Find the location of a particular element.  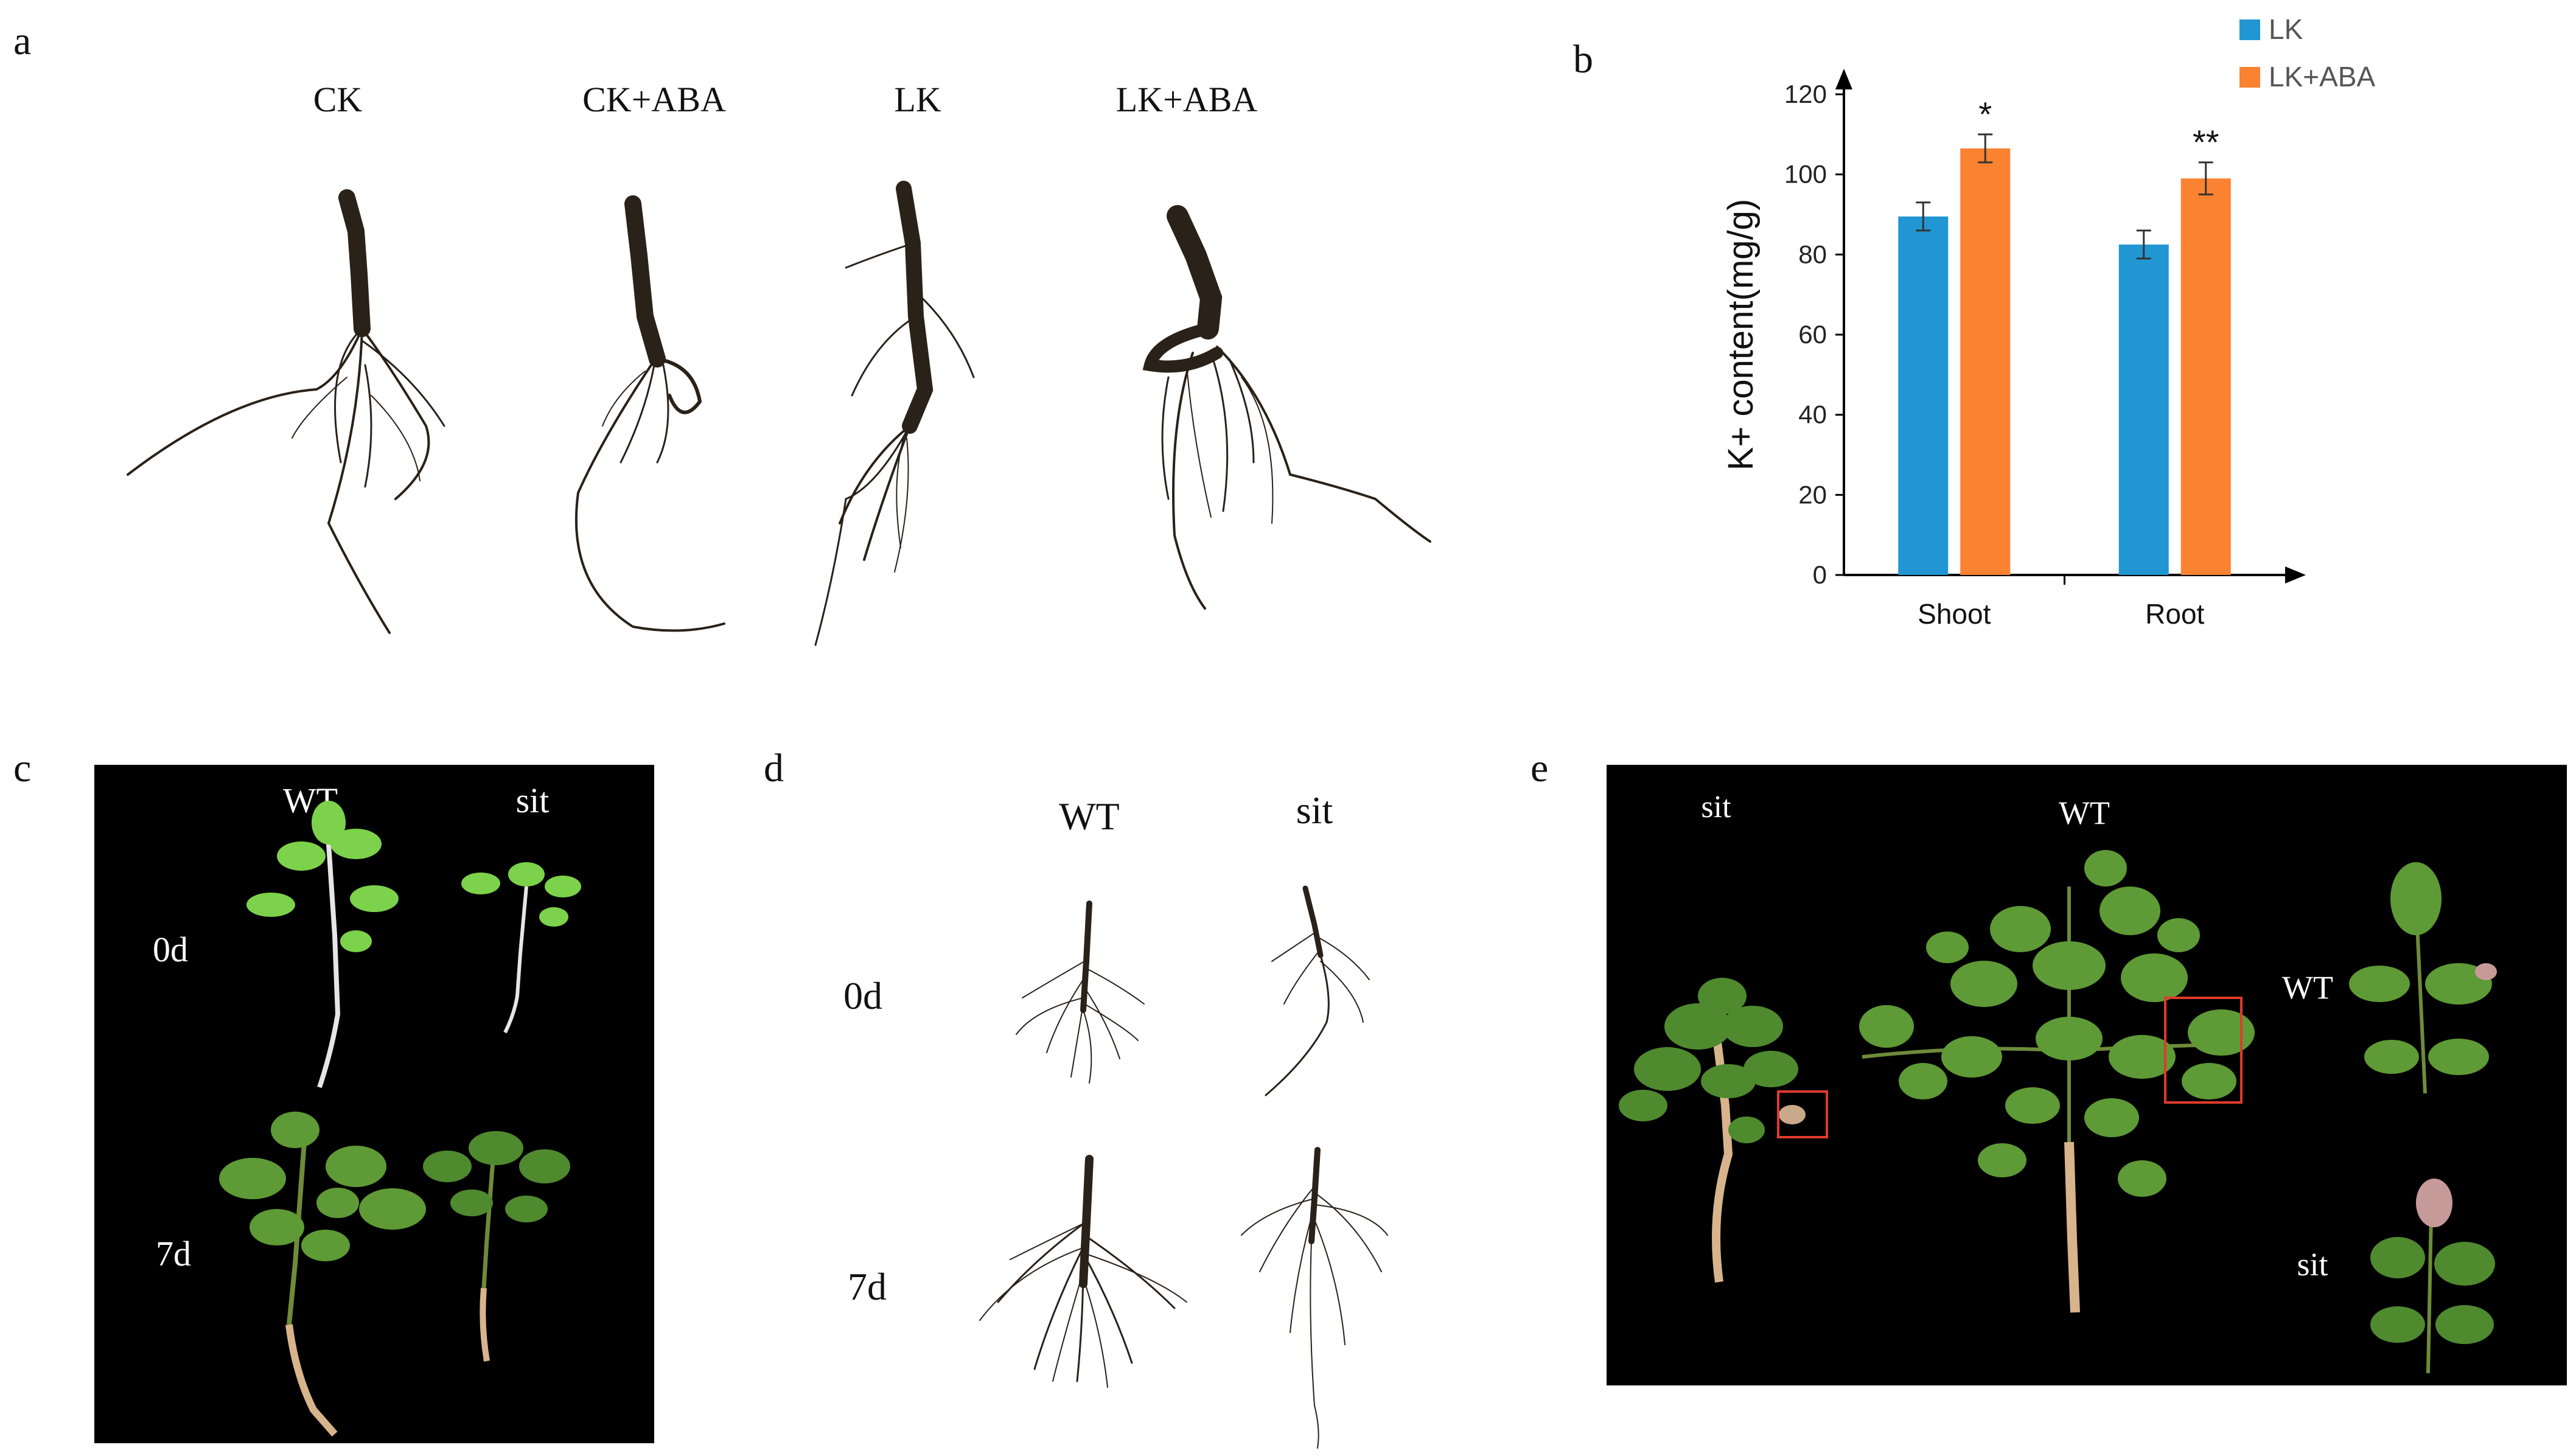

root-photos-d is located at coordinates (1183, 1167).